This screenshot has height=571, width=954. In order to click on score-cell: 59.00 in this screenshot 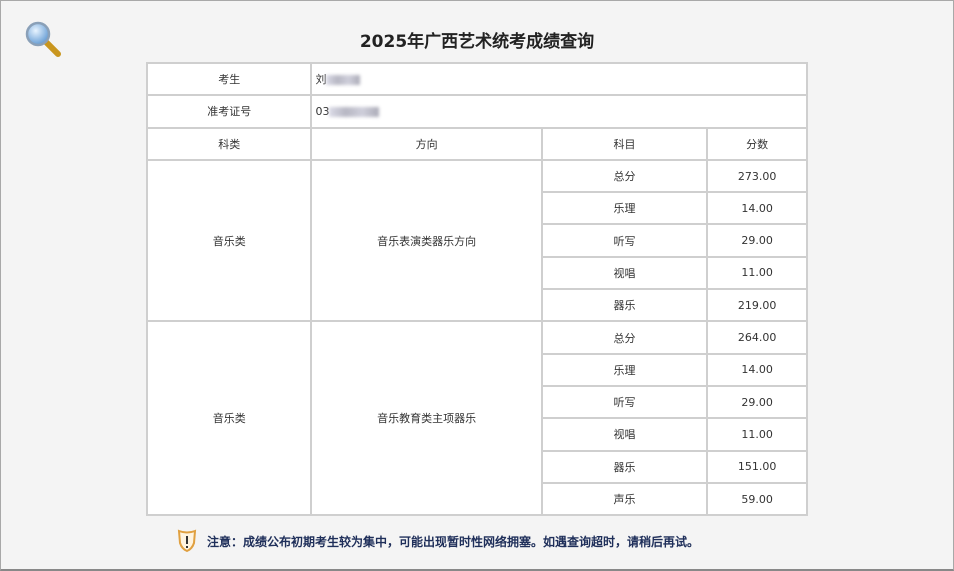, I will do `click(757, 499)`.